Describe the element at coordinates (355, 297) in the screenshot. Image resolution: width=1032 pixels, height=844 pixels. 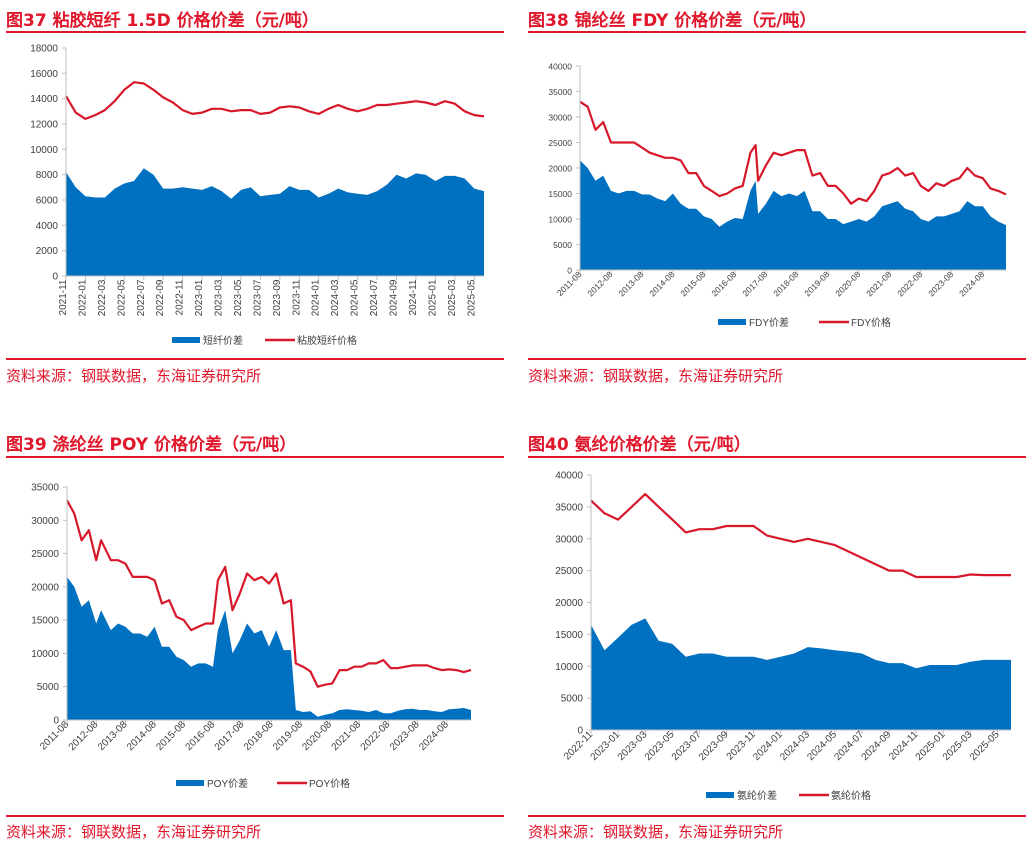
I see `x-tick-label: 2024-05` at that location.